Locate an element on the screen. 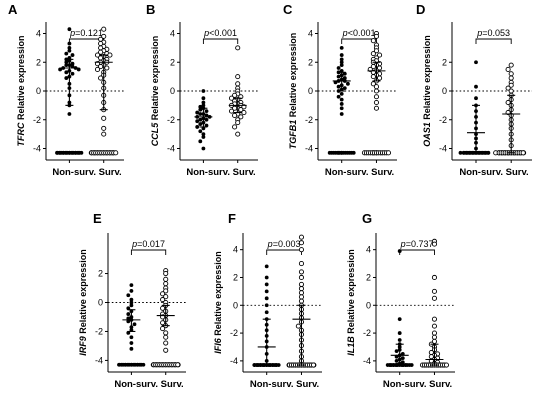 Image resolution: width=550 pixels, height=406 pixels. p-value: 0.053 is located at coordinates (498, 33).